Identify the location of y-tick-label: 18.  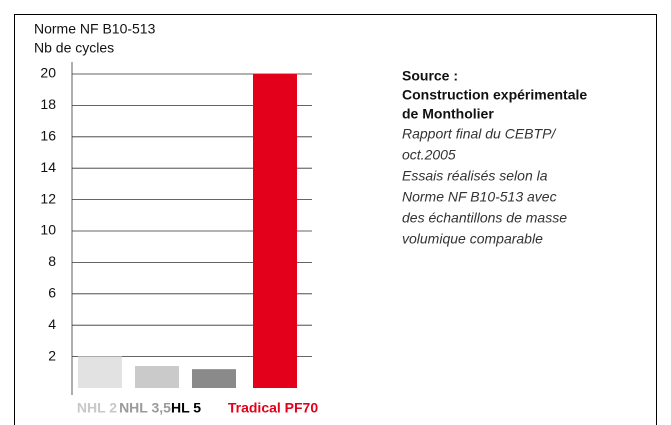
(48, 104).